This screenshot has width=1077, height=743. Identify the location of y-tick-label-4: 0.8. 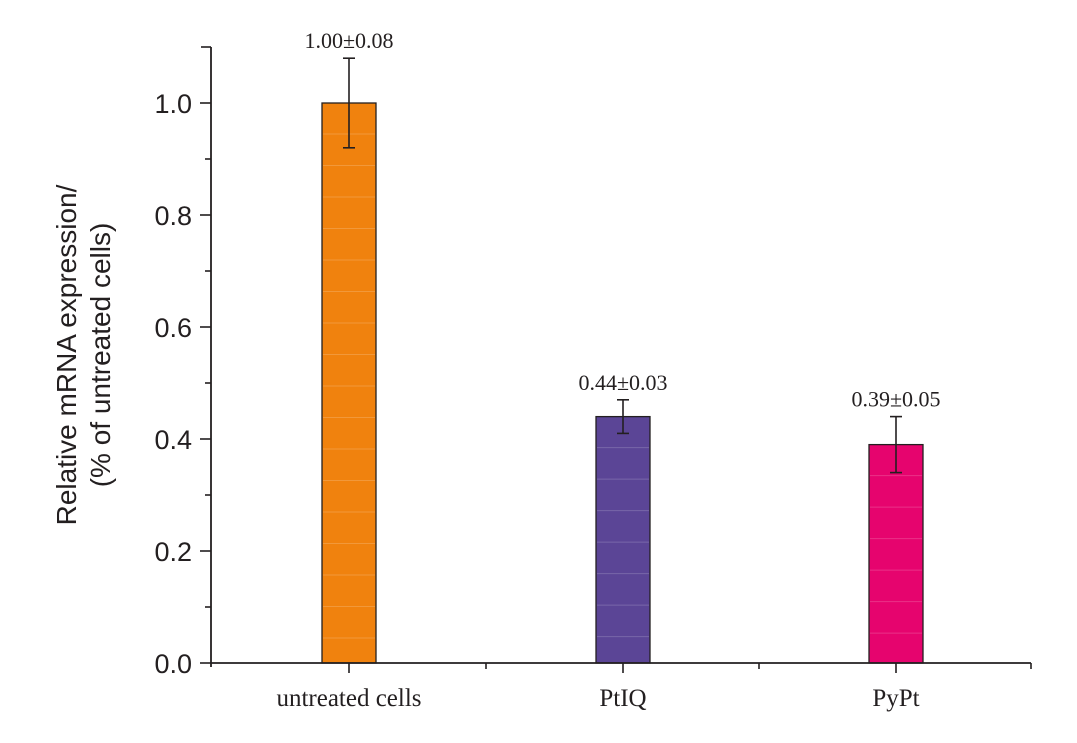
(173, 216).